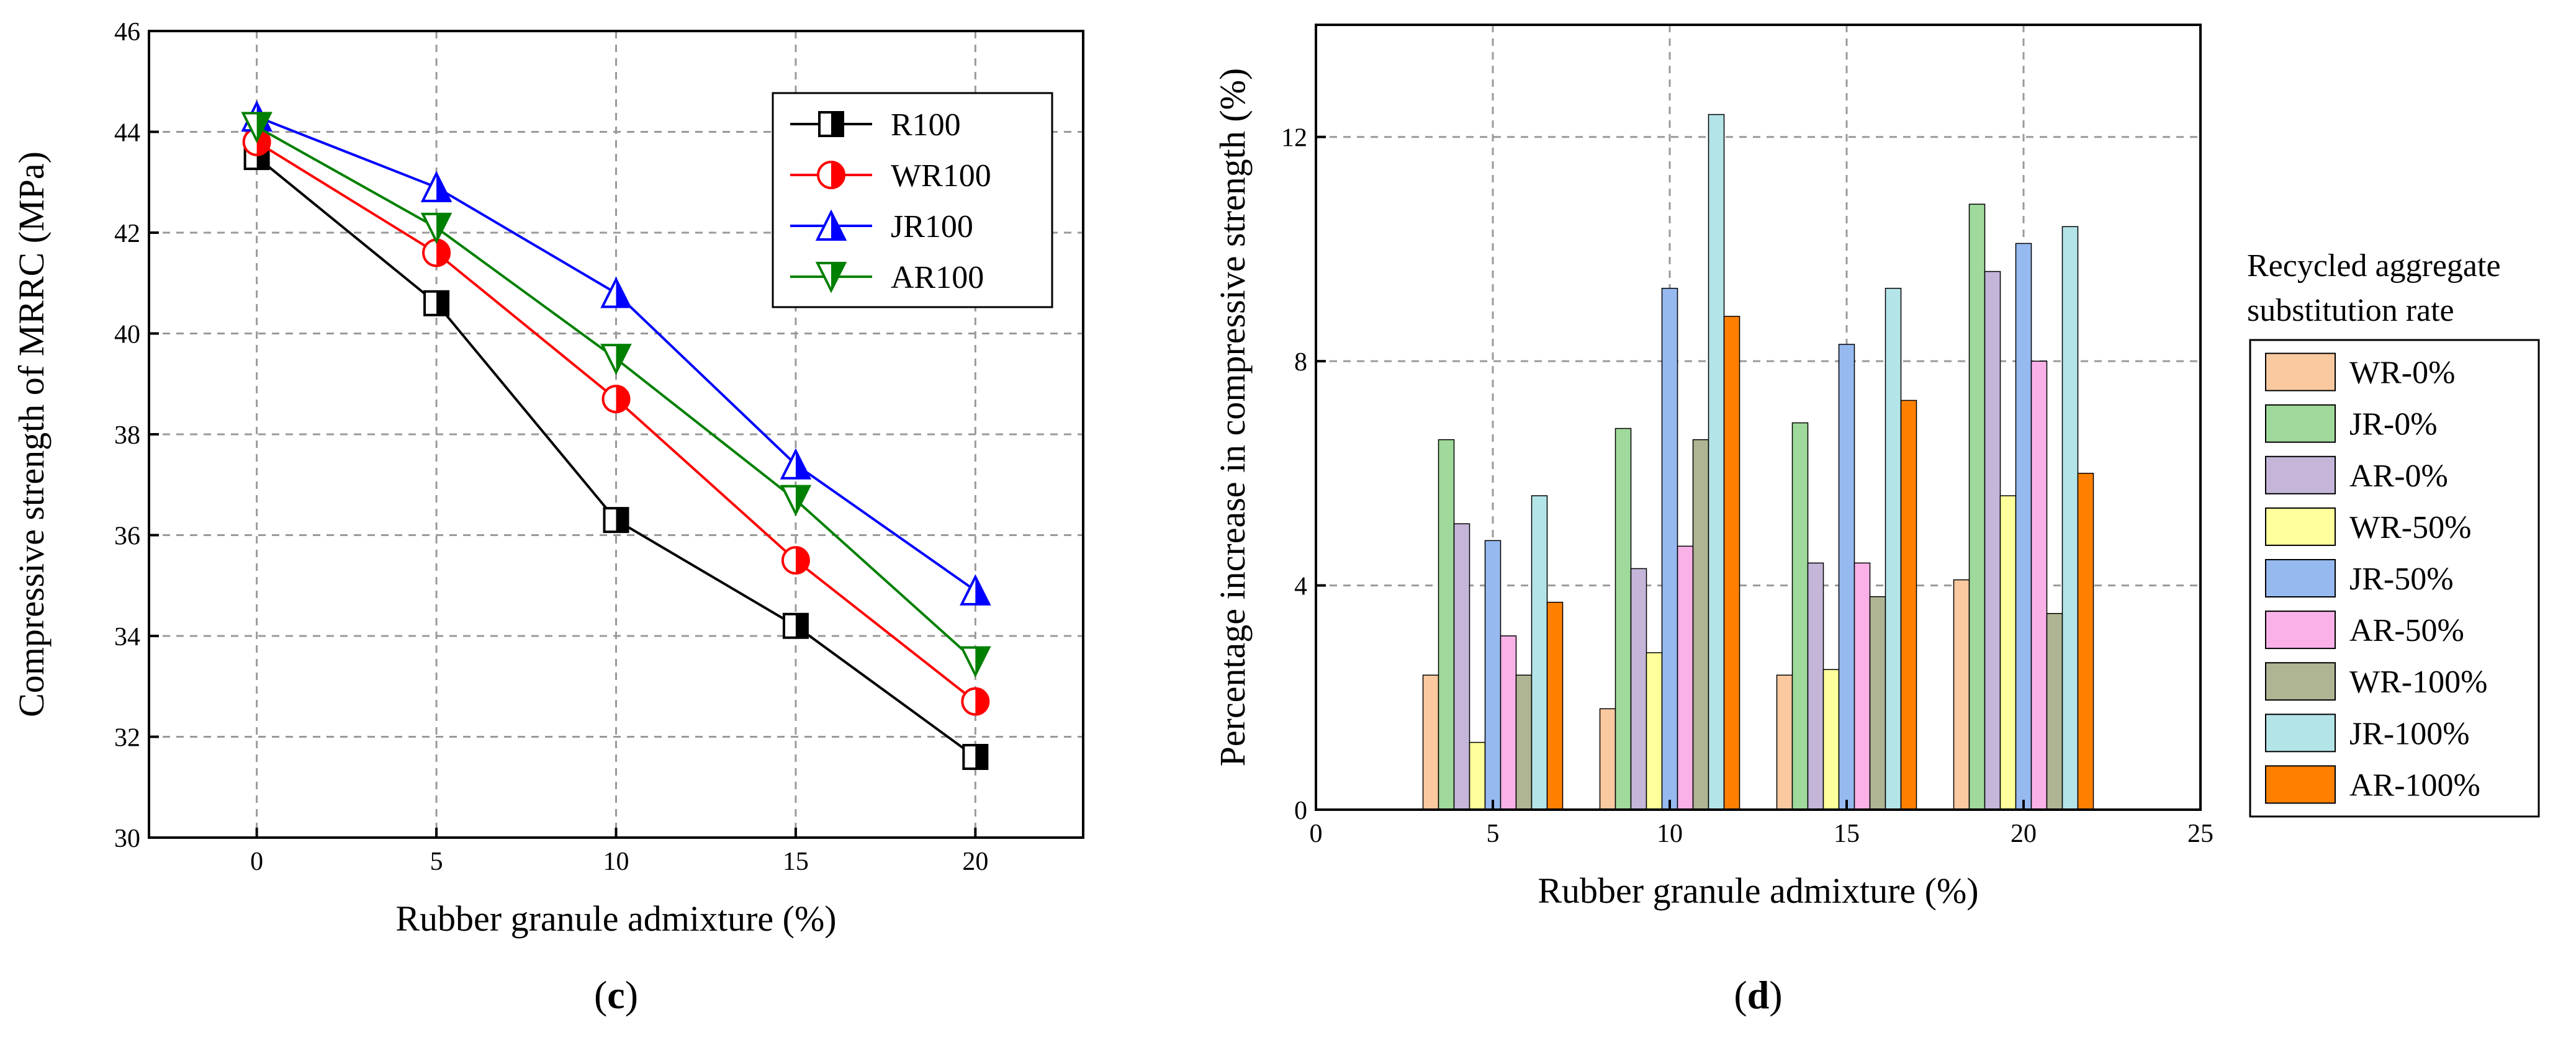 This screenshot has height=1038, width=2576. Describe the element at coordinates (926, 125) in the screenshot. I see `legend-label: R100` at that location.